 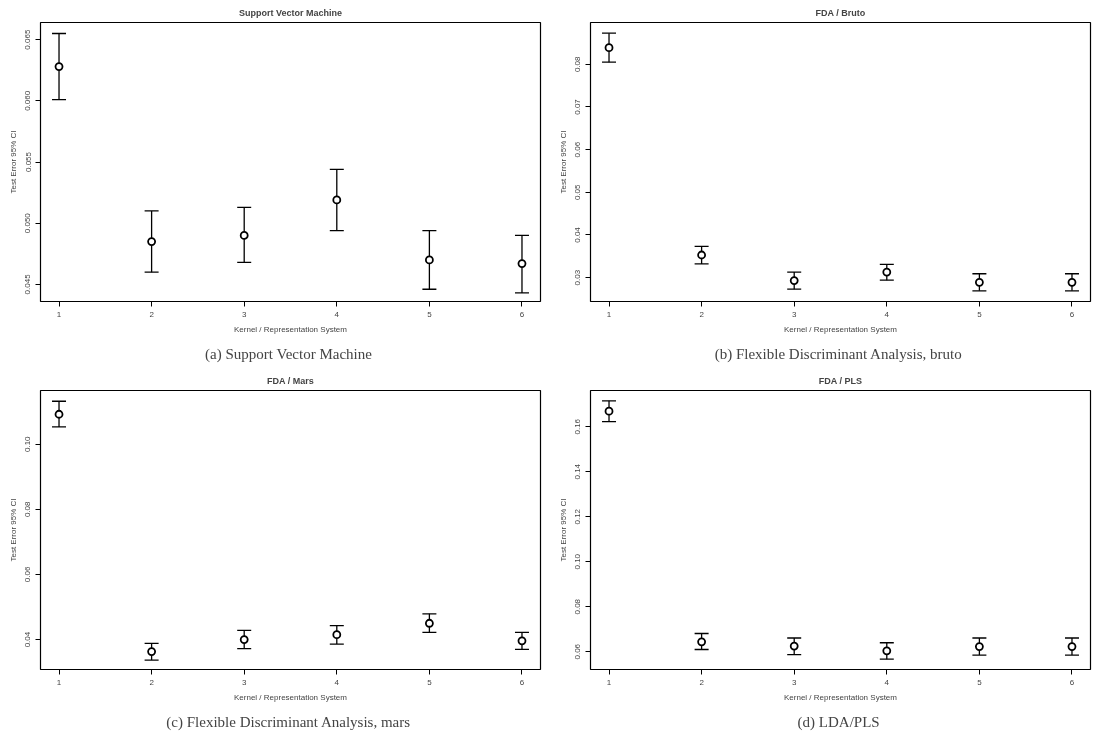 I want to click on y-tick-label: 0.03, so click(x=578, y=277).